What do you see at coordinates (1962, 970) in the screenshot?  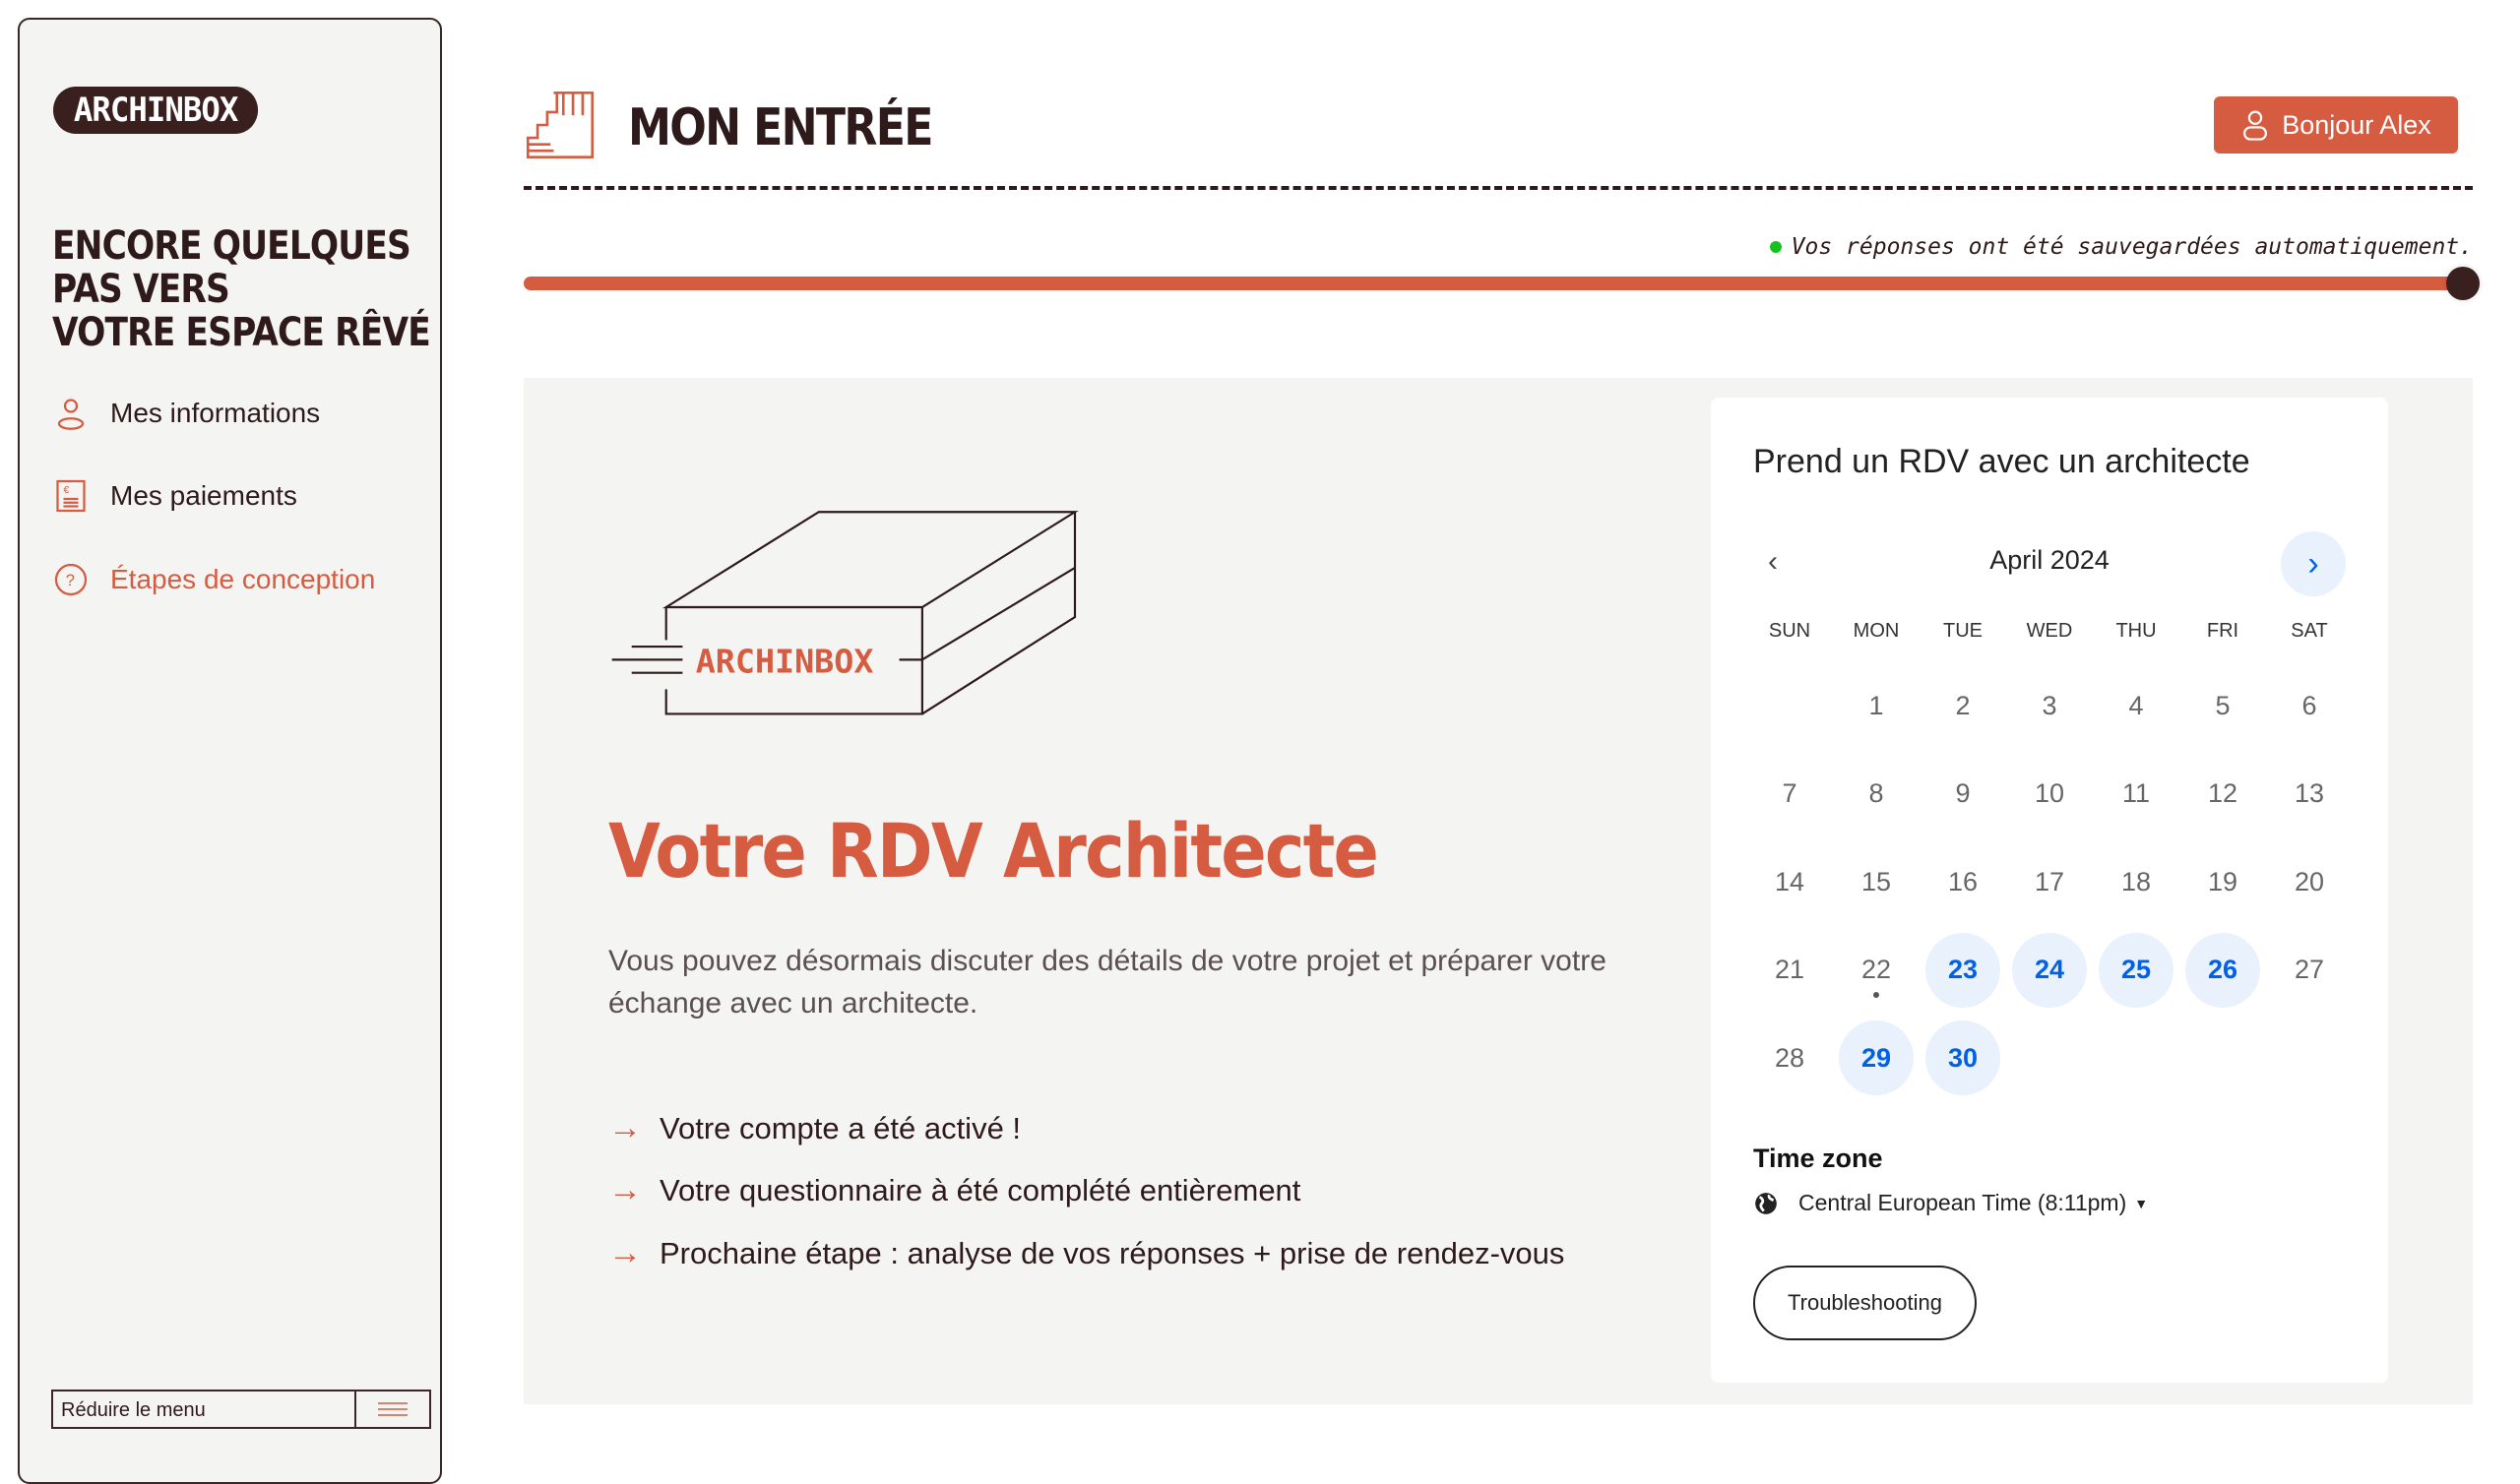 I see `calendar-day-available: 23` at bounding box center [1962, 970].